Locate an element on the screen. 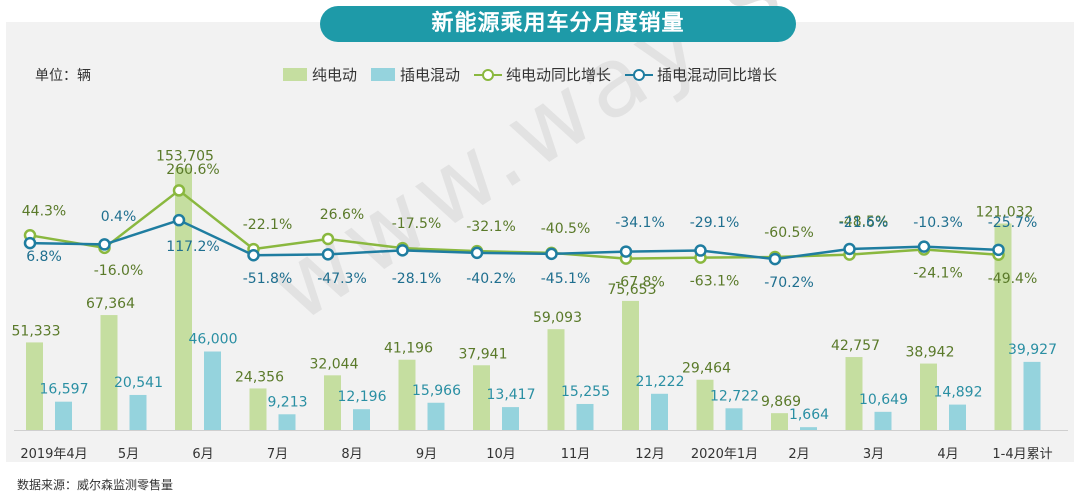 This screenshot has width=1080, height=502. bev-growth-line is located at coordinates (514, 224).